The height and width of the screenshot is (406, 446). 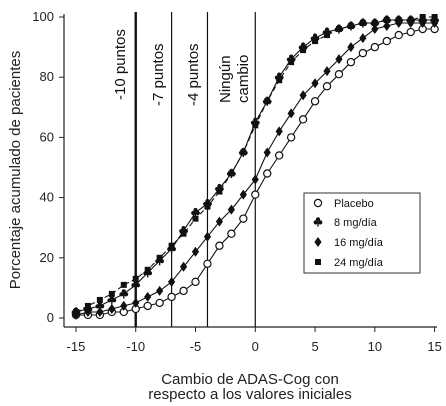 I want to click on x-axis-ticks: -15 -10 -5 0 5 10 15, so click(x=254, y=340).